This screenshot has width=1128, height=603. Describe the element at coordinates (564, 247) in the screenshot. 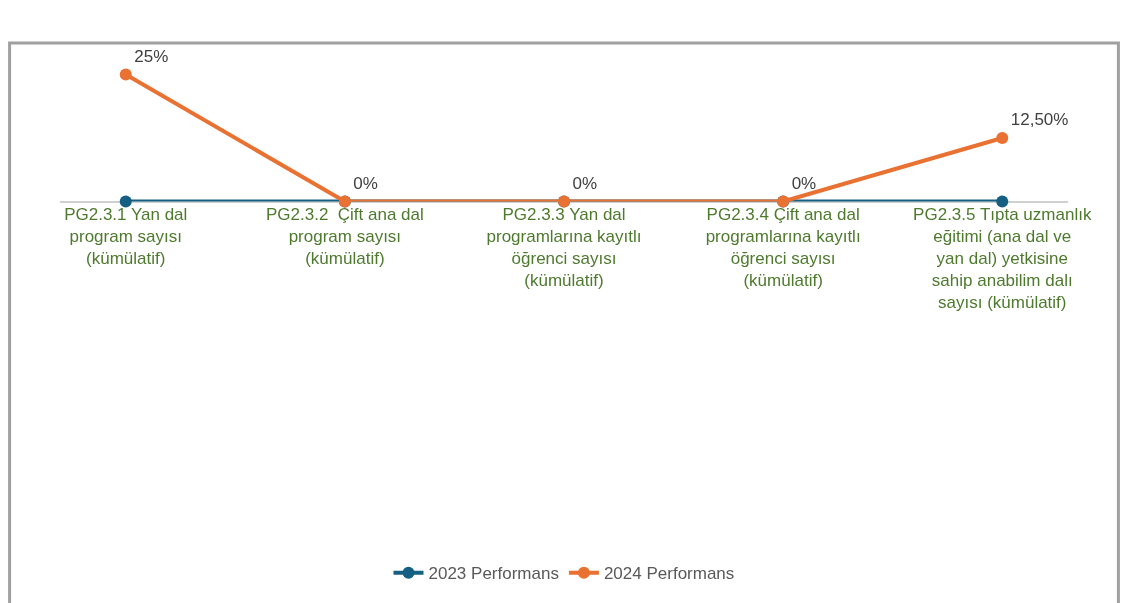

I see `x-tick-label: PG2.3.3 Yan dal programlarına kayıtlı öğrenci sayısı (kümülatif)` at that location.